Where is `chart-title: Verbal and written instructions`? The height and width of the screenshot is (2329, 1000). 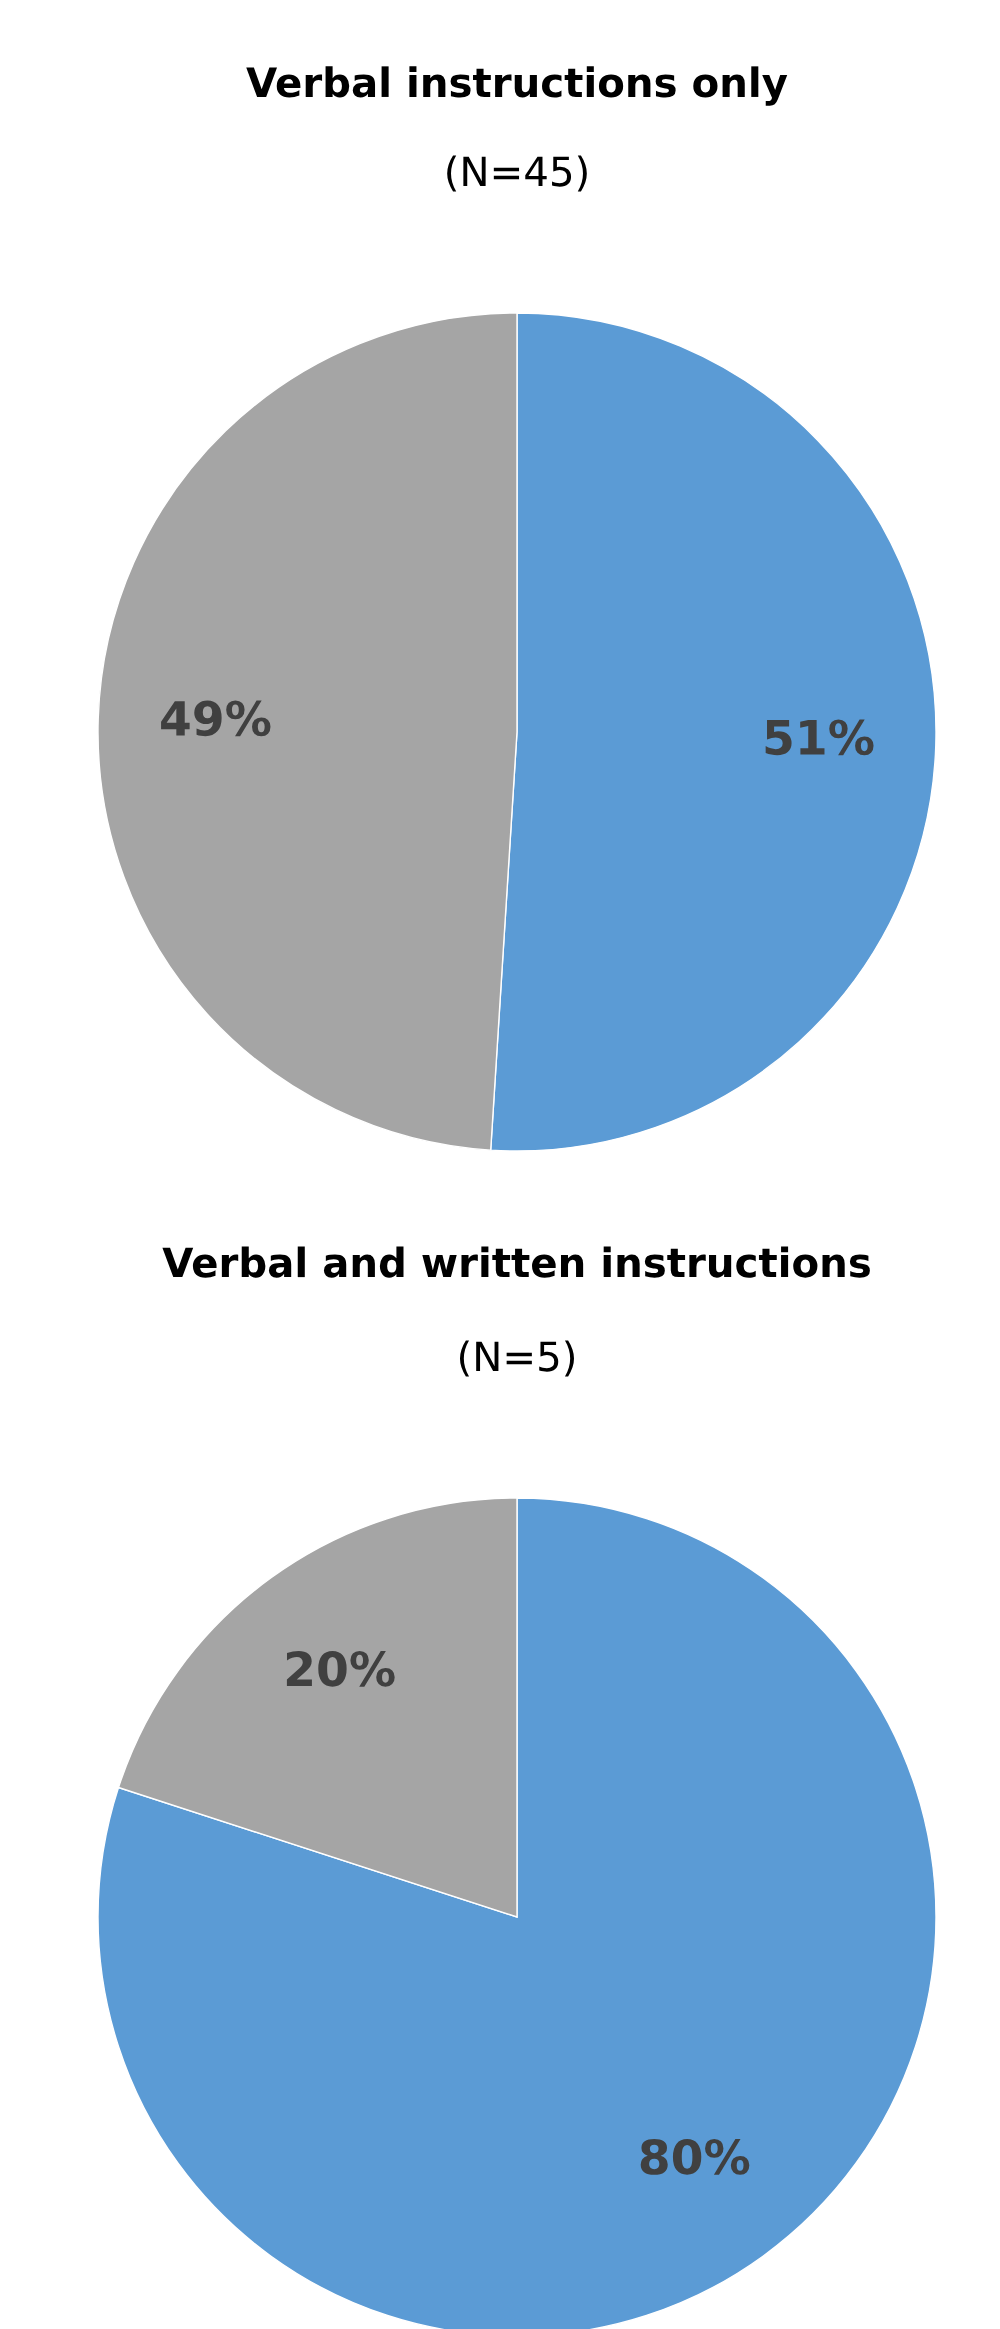 chart-title: Verbal and written instructions is located at coordinates (516, 1262).